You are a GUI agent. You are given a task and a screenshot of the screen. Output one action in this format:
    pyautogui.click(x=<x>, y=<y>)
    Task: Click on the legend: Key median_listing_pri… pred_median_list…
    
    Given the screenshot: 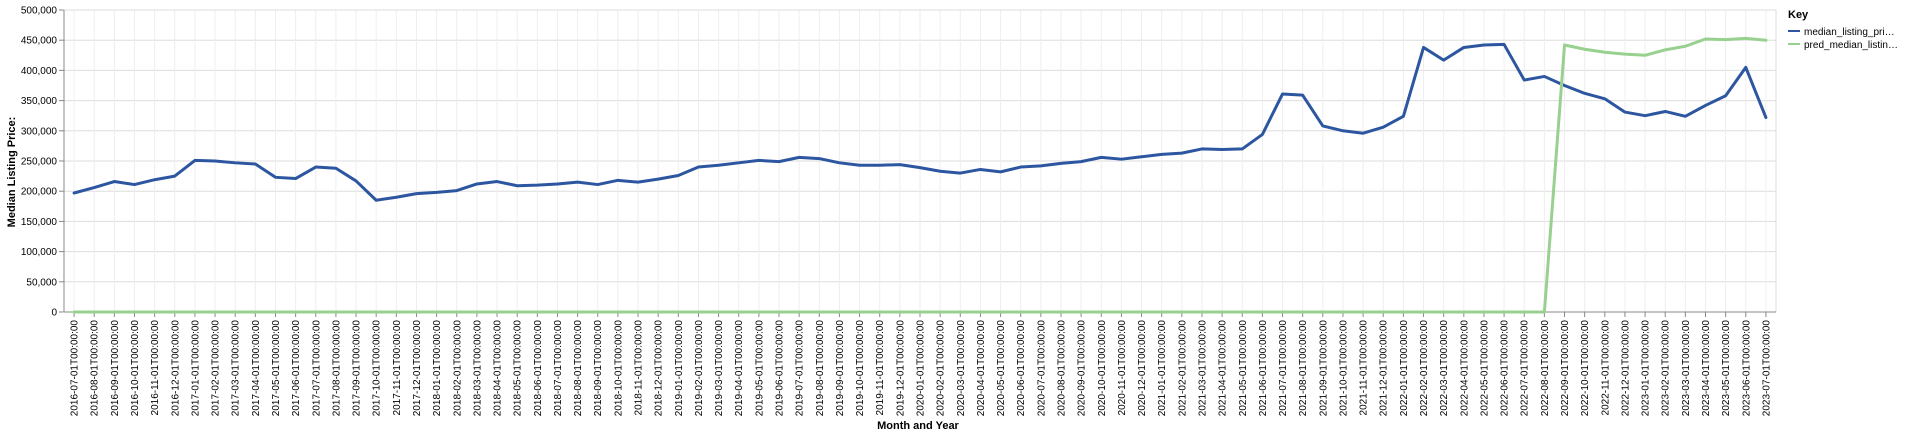 What is the action you would take?
    pyautogui.click(x=1843, y=30)
    